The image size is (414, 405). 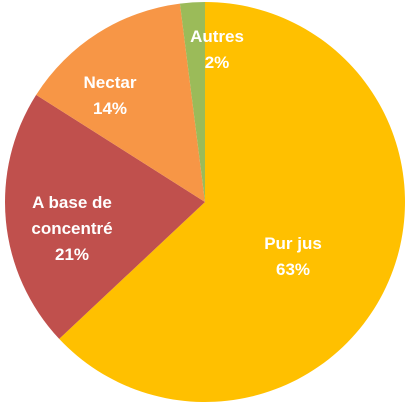 I want to click on slice-label: Autres 2%, so click(x=217, y=50).